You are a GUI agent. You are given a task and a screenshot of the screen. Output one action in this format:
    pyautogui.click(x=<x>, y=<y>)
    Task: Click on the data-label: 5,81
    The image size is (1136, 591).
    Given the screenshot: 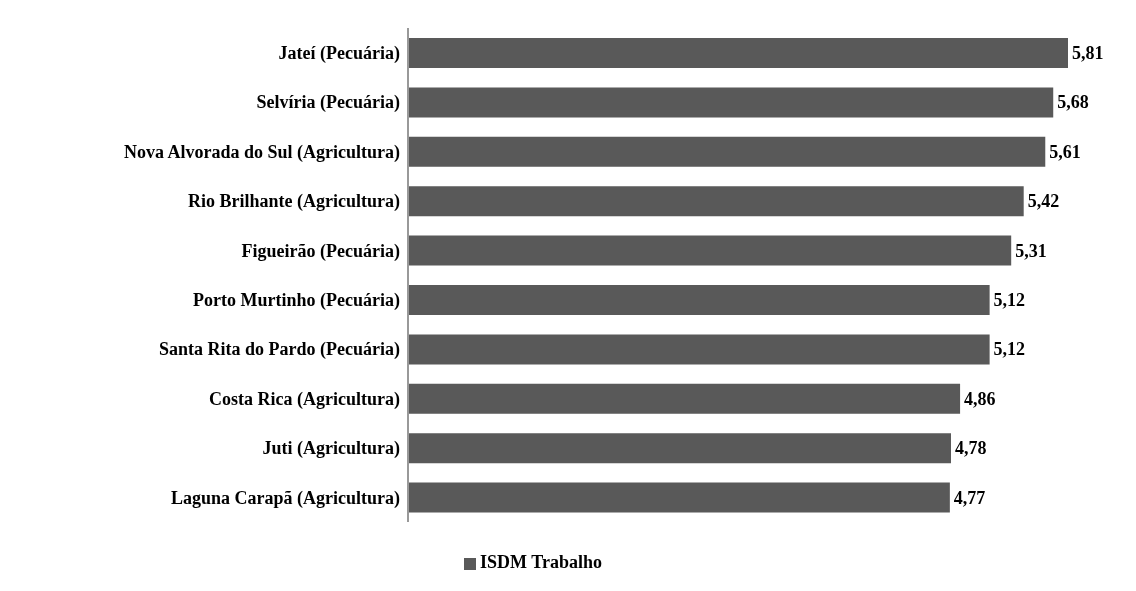 What is the action you would take?
    pyautogui.click(x=1088, y=53)
    